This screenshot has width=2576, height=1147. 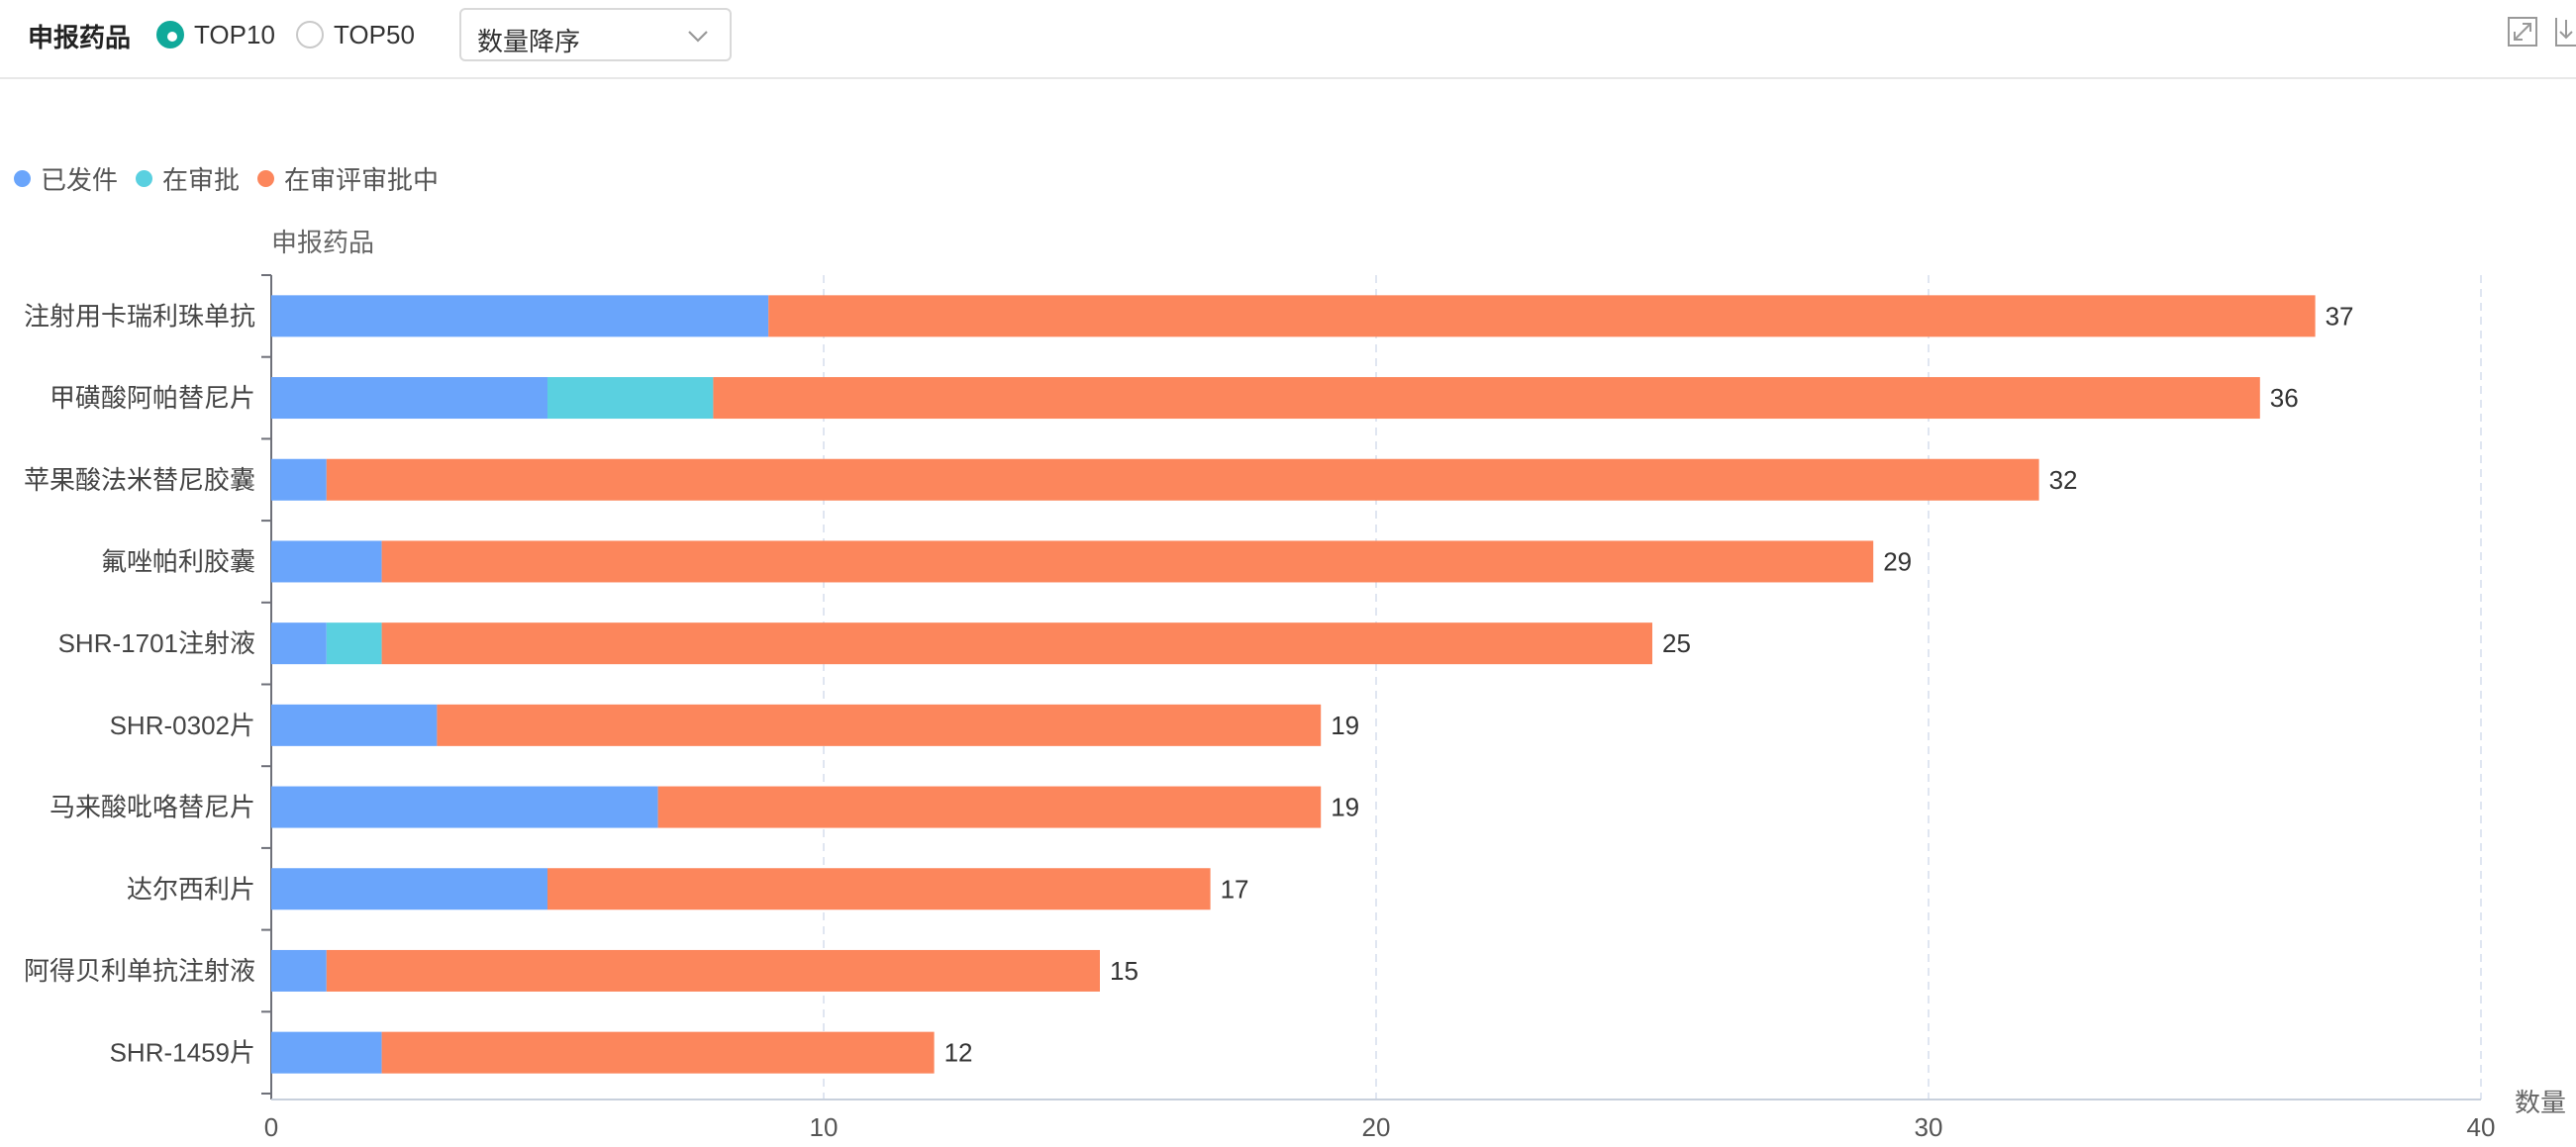 What do you see at coordinates (698, 37) in the screenshot?
I see `chevron-down-icon` at bounding box center [698, 37].